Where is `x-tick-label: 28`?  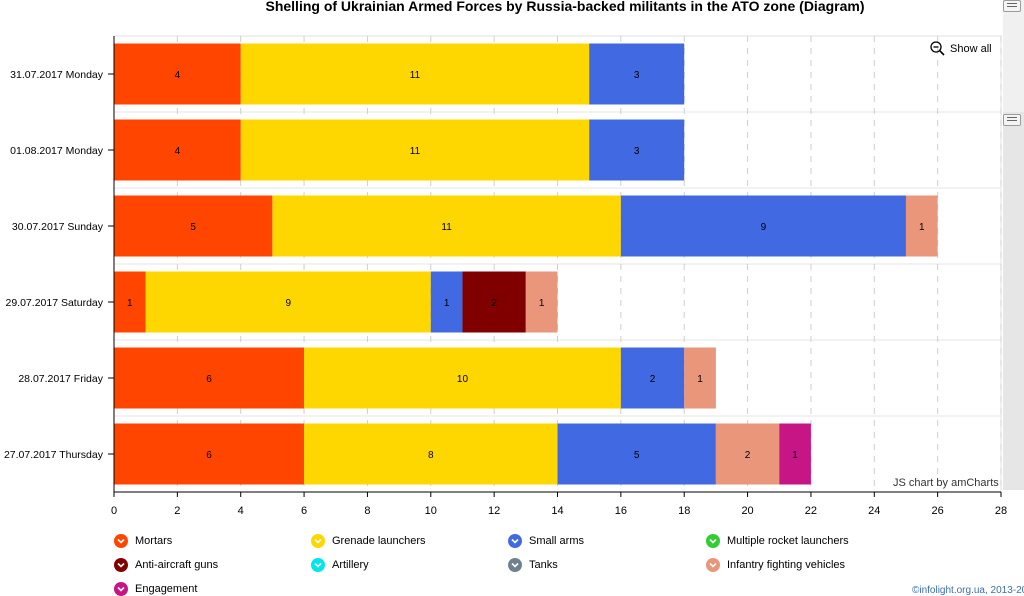 x-tick-label: 28 is located at coordinates (1001, 511).